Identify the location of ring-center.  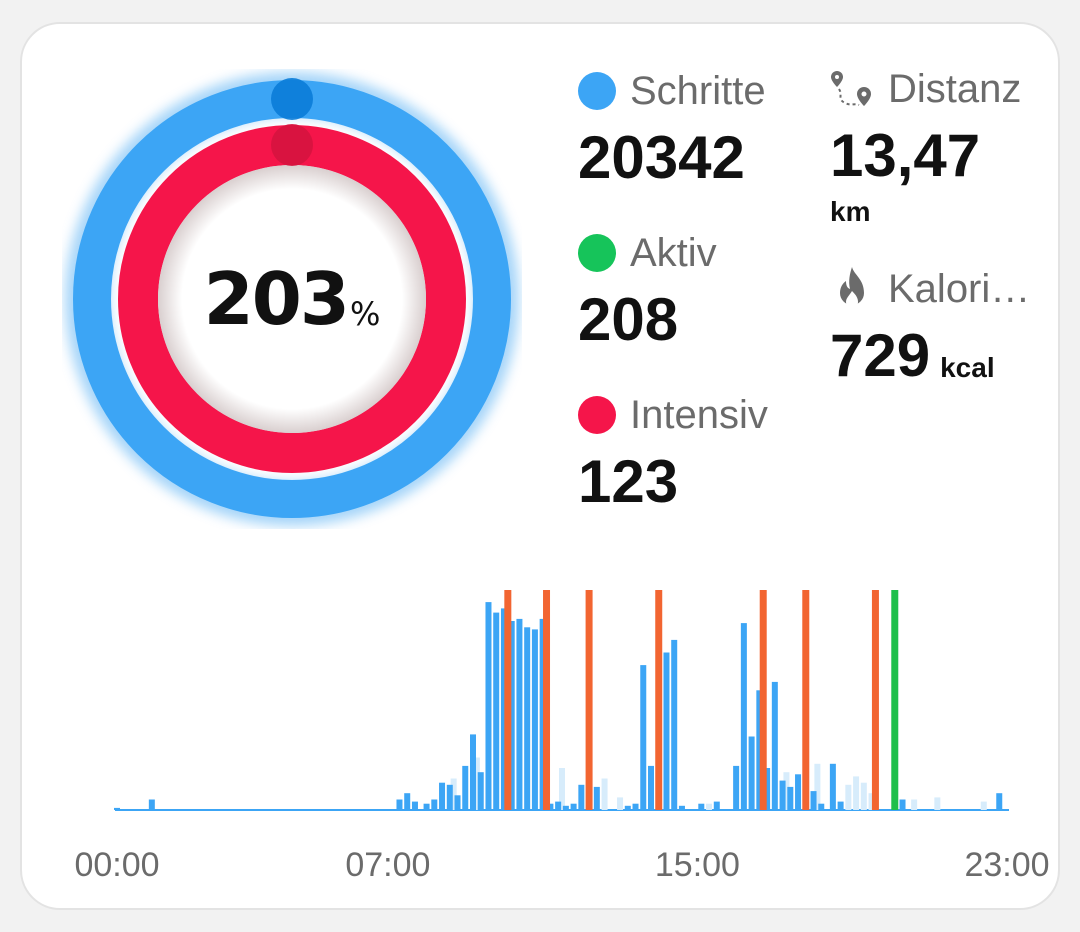
(292, 299).